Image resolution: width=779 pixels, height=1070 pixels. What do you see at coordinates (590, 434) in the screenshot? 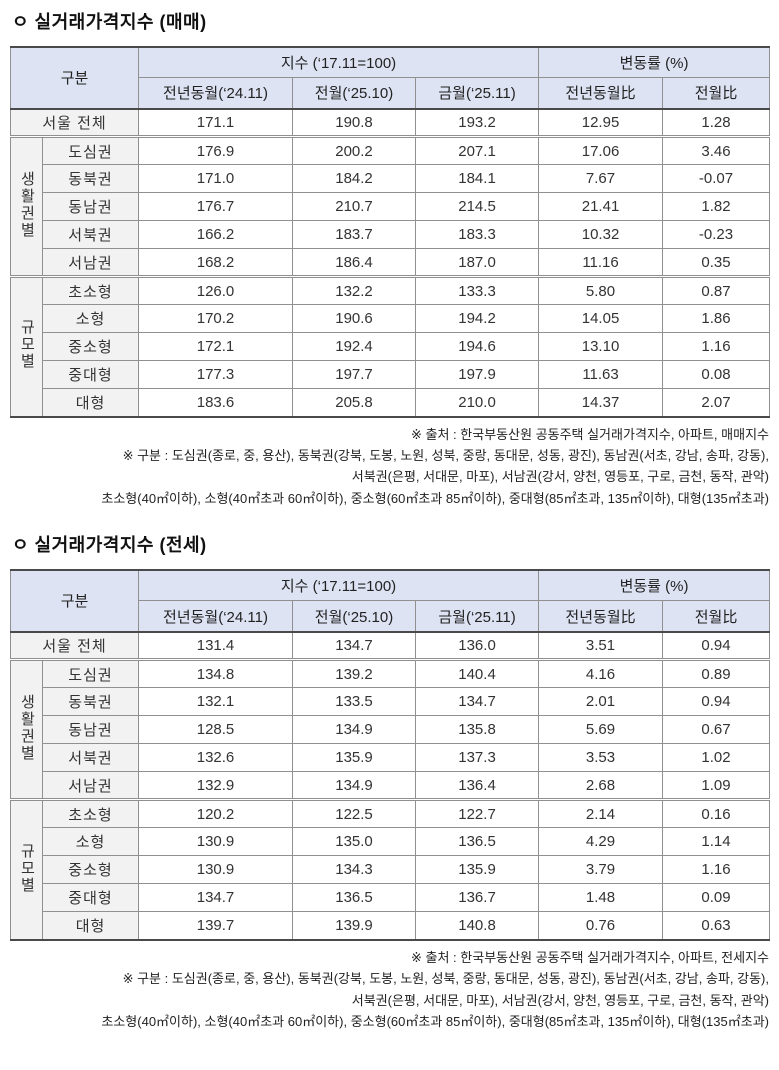
I see `footnote-source: ※ 출처 : 한국부동산원 공동주택 실거래가격지수, 아파트, 매매지수` at bounding box center [590, 434].